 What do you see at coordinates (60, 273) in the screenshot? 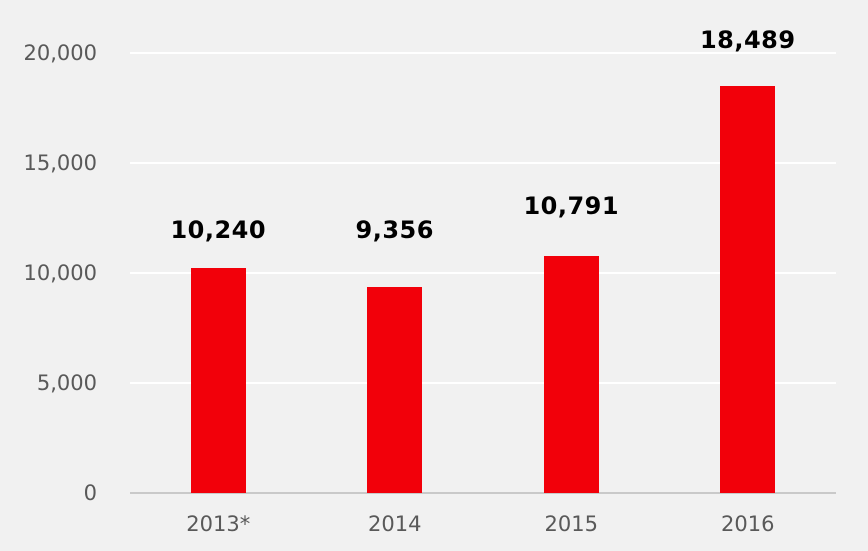
I see `y-tick-label: 10,000` at bounding box center [60, 273].